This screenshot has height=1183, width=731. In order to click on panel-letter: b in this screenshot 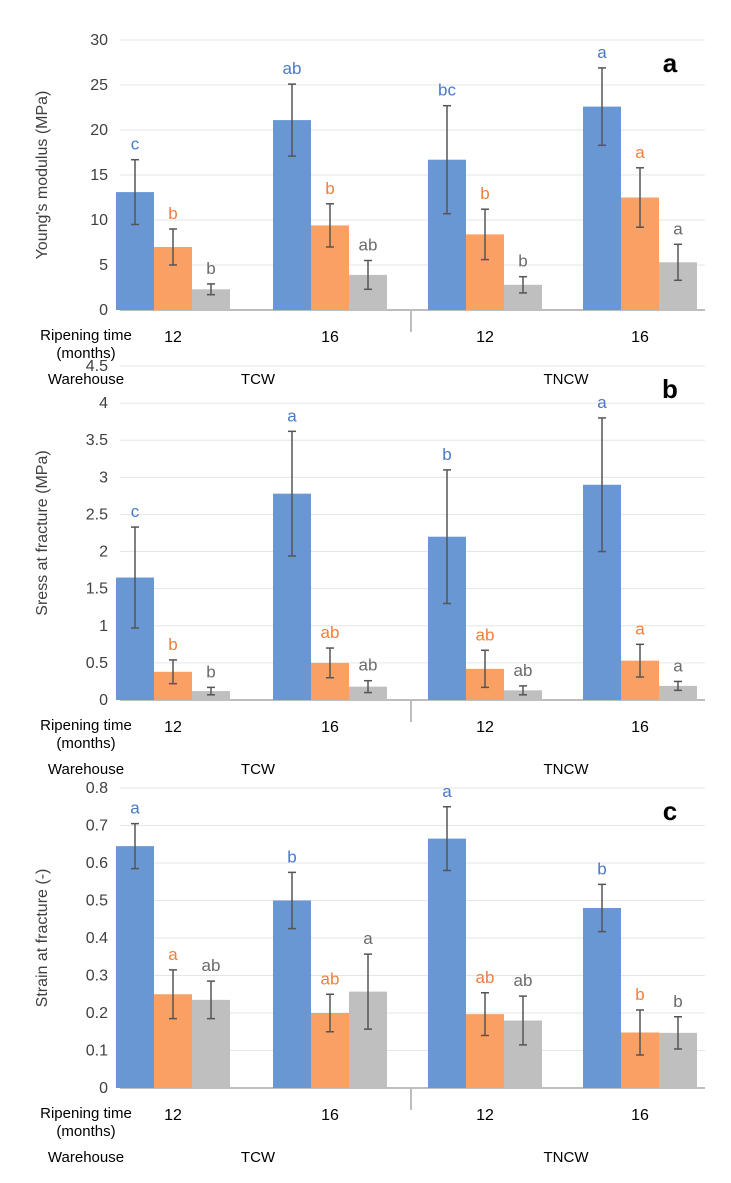, I will do `click(670, 389)`.